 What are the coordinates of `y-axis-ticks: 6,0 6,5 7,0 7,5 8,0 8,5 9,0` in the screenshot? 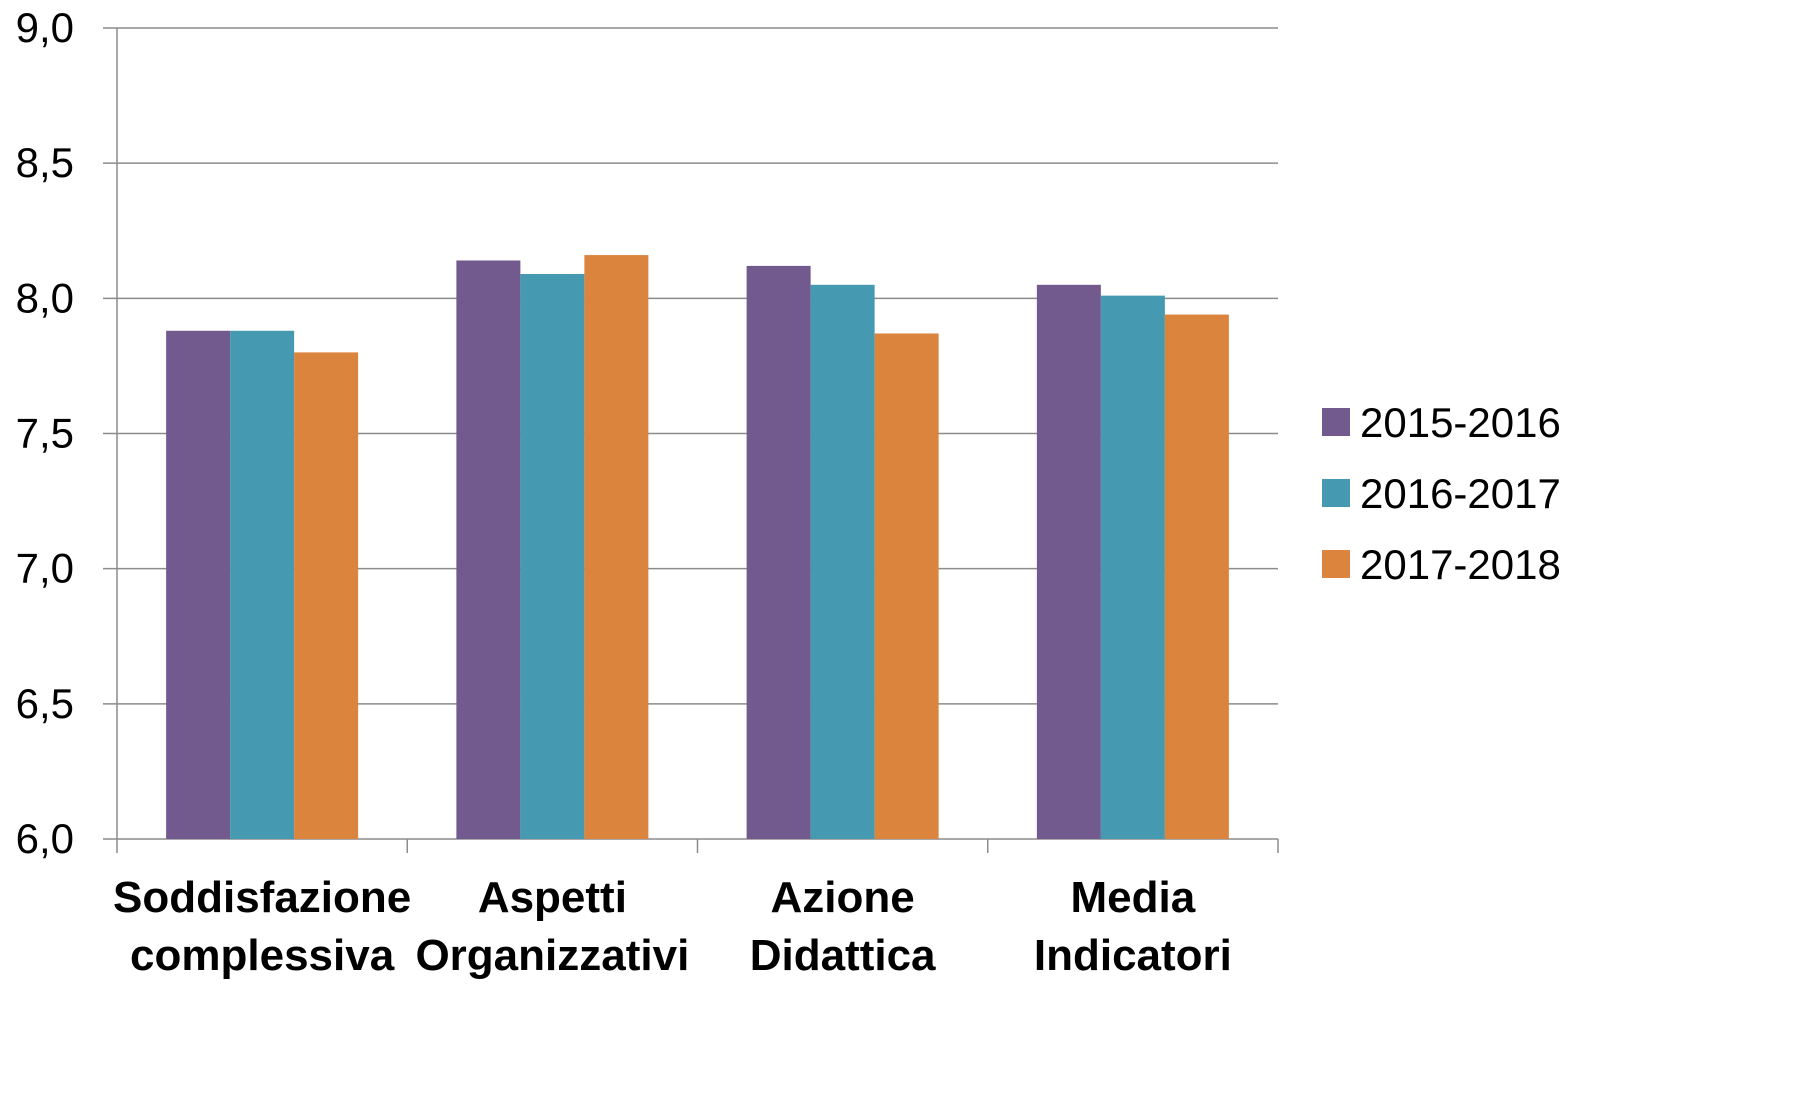 It's located at (45, 433).